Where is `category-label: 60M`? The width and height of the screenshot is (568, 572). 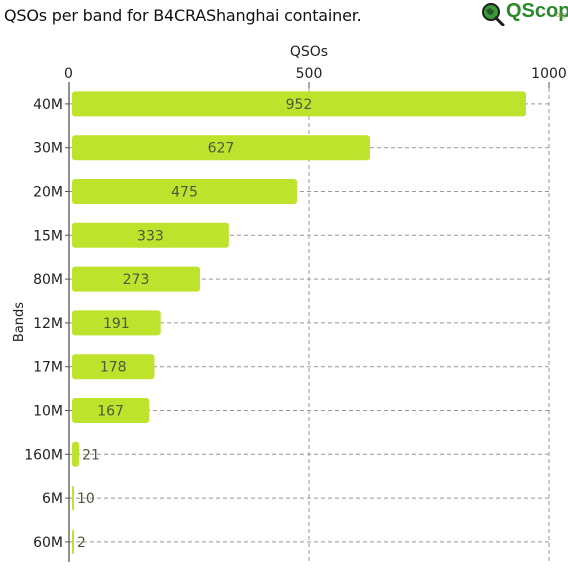 category-label: 60M is located at coordinates (48, 543).